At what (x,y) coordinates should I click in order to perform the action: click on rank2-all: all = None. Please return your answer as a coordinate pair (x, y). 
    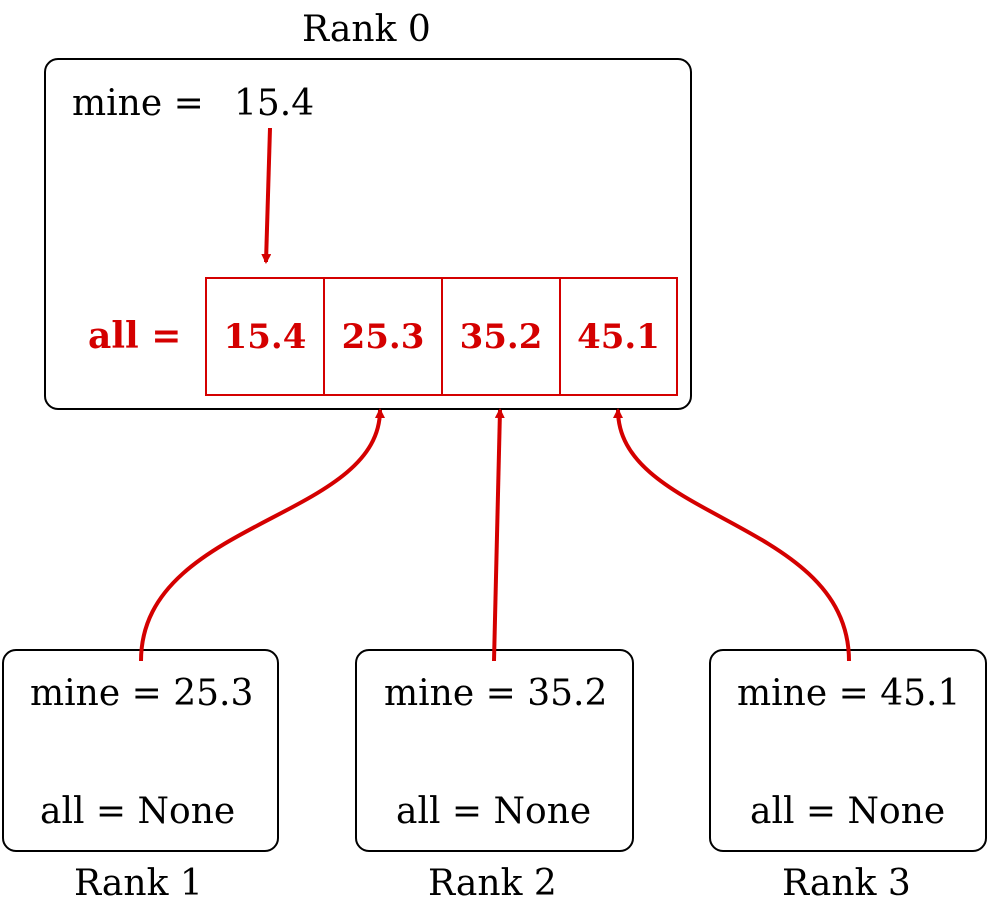
    Looking at the image, I should click on (494, 811).